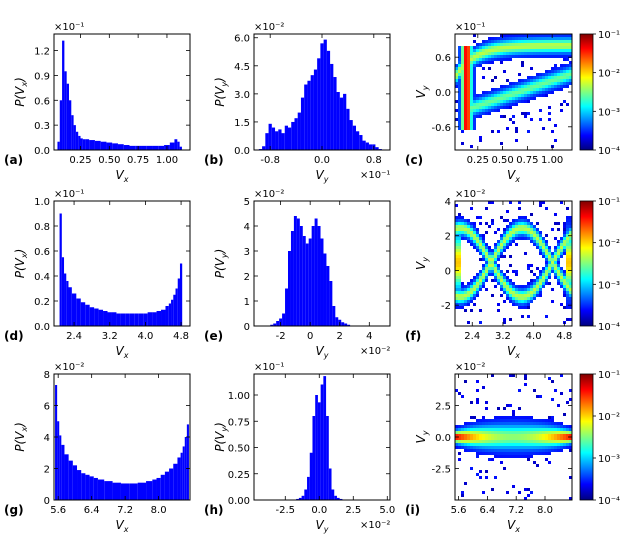 The height and width of the screenshot is (551, 623). I want to click on x-tick-label: 5.0, so click(387, 510).